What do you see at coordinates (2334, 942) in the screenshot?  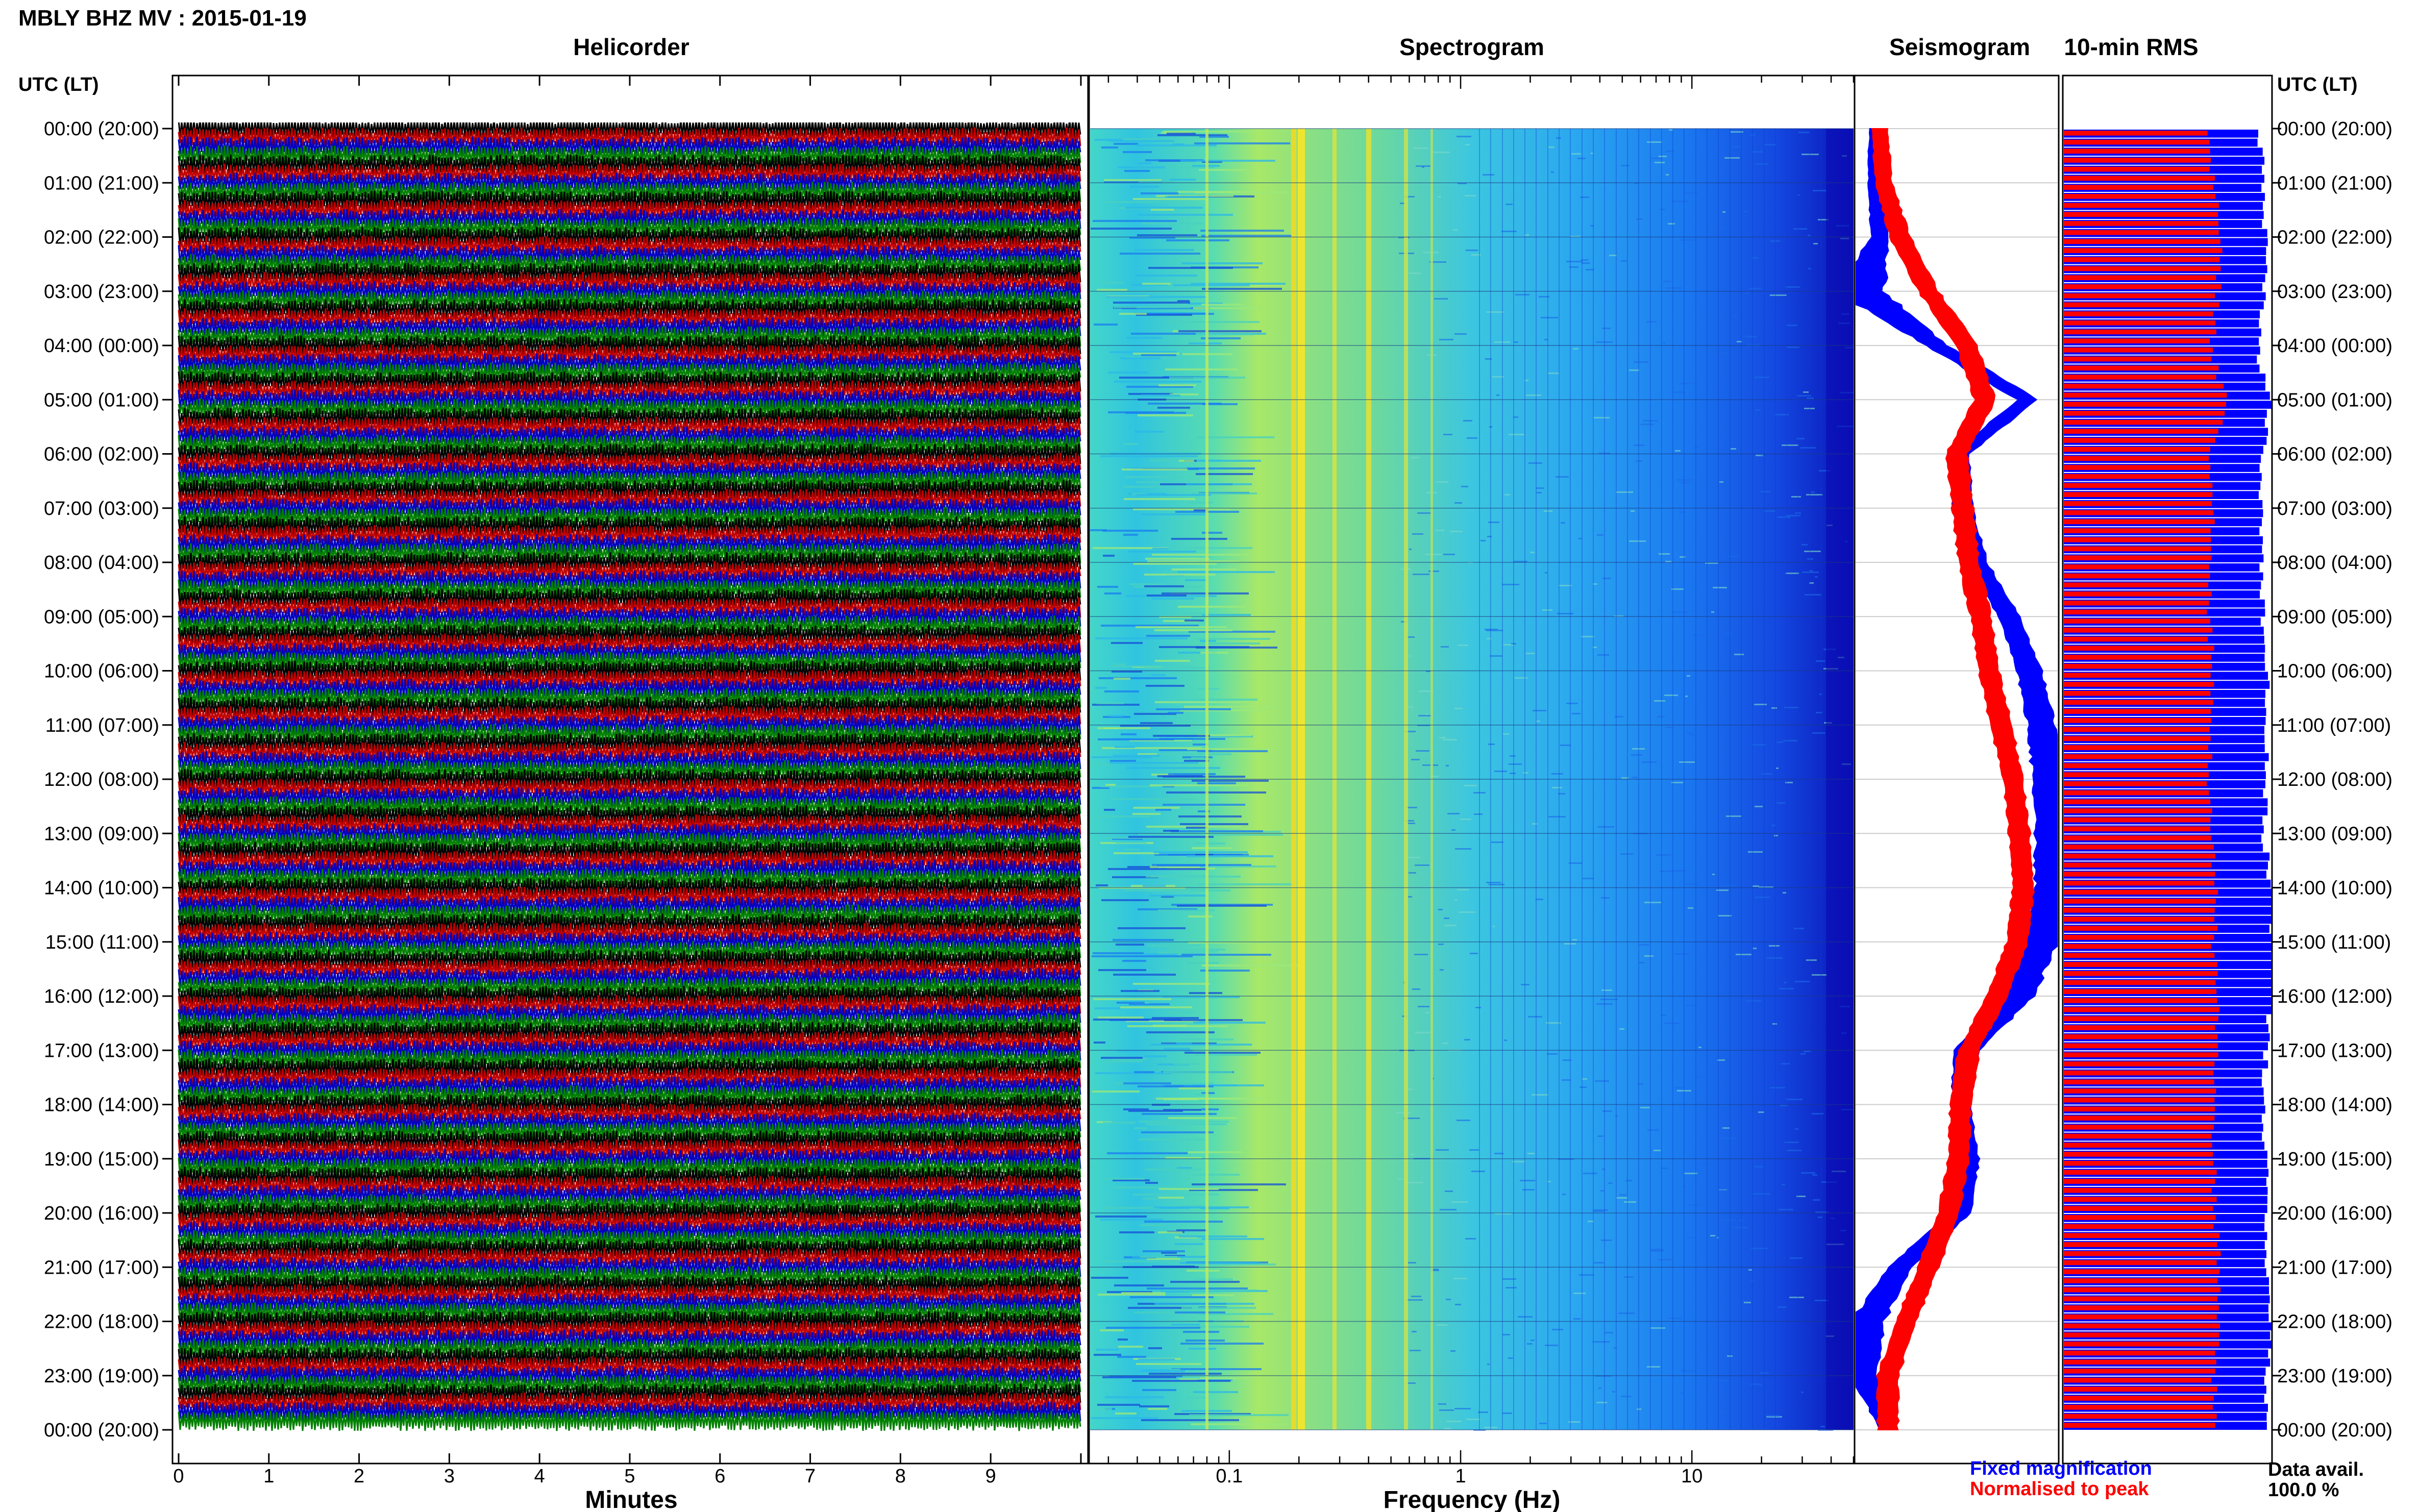 I see `time-tick-label-right: 15:00 (11:00)` at bounding box center [2334, 942].